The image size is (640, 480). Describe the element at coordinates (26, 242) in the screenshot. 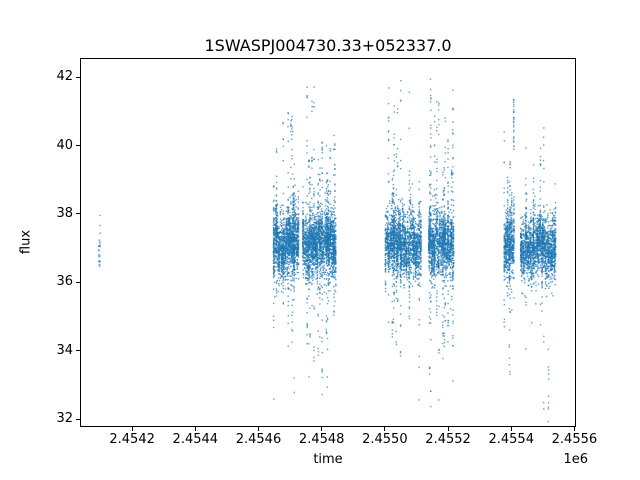

I see `y-axis-label: flux` at that location.